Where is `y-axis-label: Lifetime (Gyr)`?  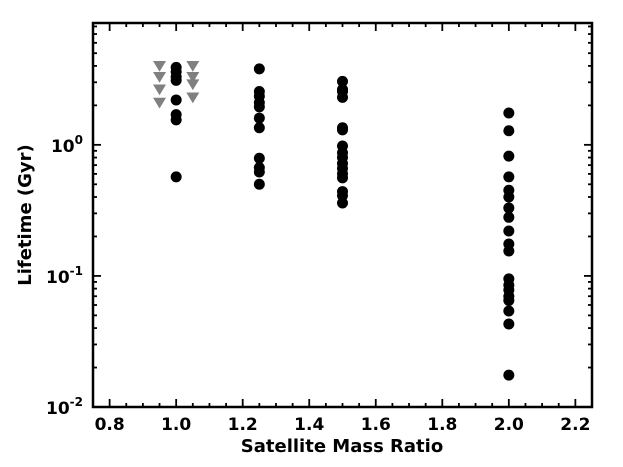 y-axis-label: Lifetime (Gyr) is located at coordinates (25, 215).